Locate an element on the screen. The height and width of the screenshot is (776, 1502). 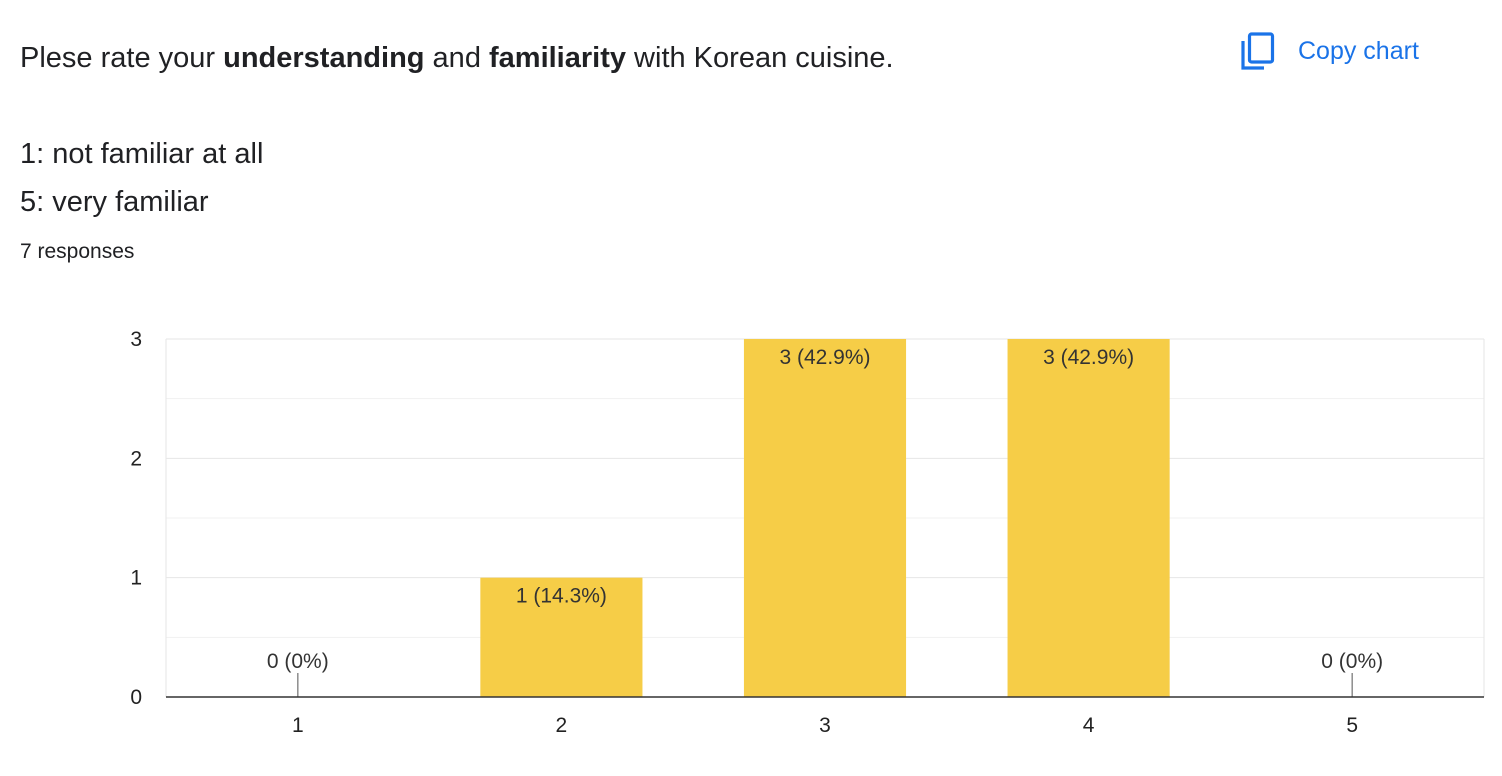
data-label-3: 3 (42.9%) is located at coordinates (824, 357).